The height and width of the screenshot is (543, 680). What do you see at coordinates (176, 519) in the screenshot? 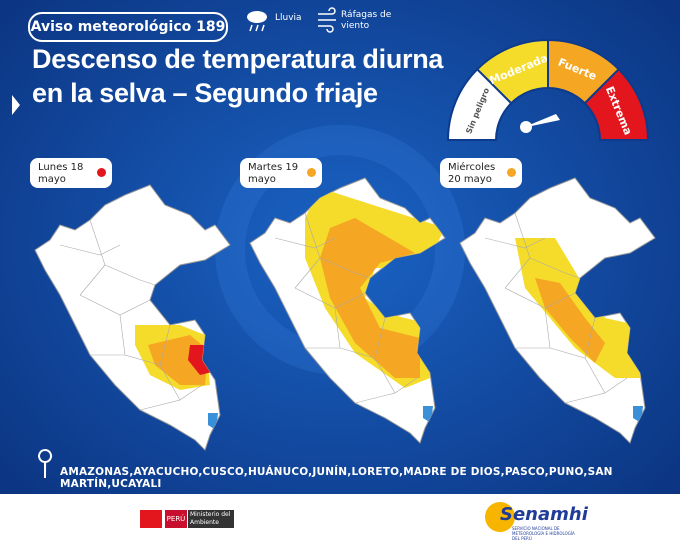
I see `country-label: PERÚ` at bounding box center [176, 519].